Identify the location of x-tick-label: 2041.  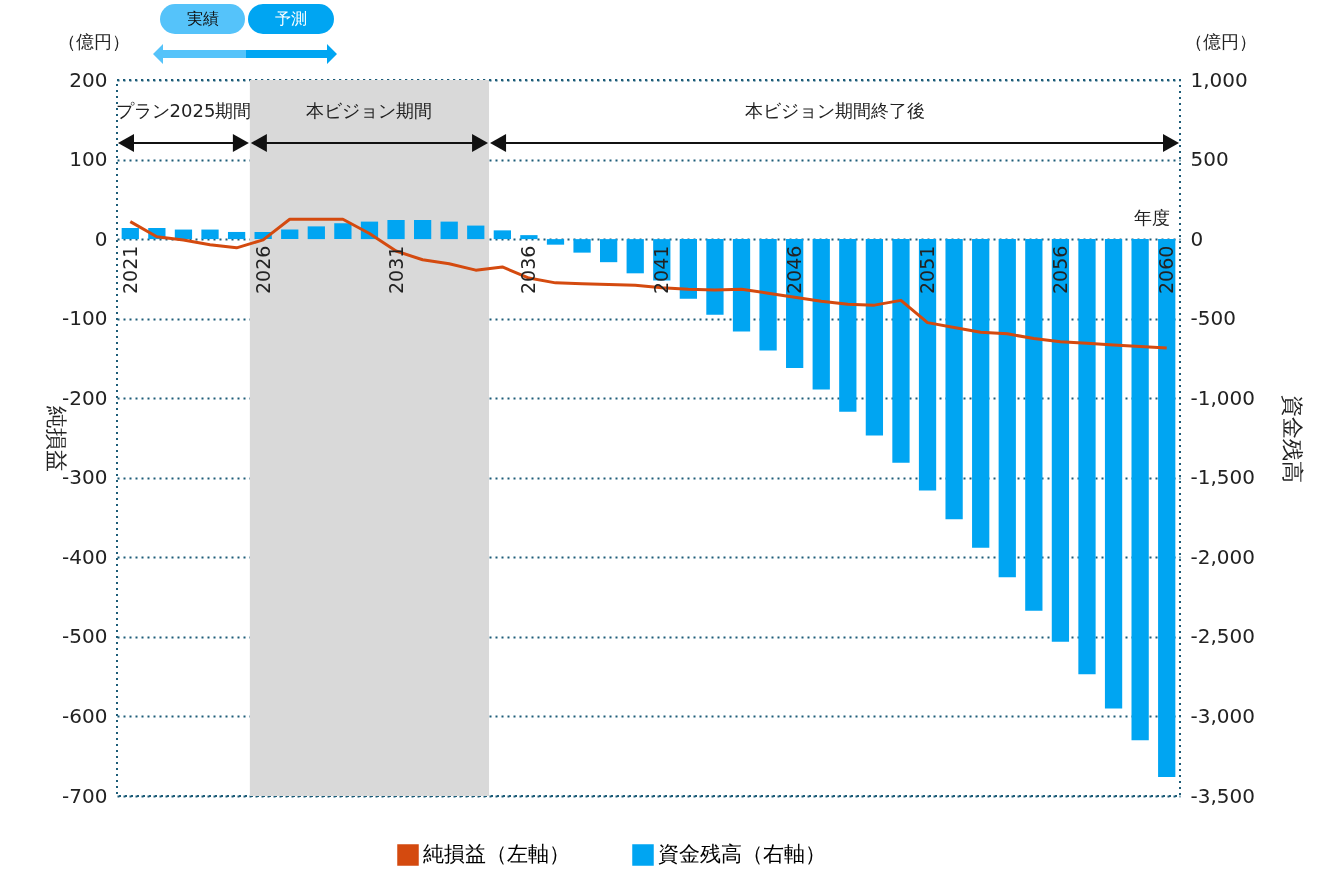
(661, 269).